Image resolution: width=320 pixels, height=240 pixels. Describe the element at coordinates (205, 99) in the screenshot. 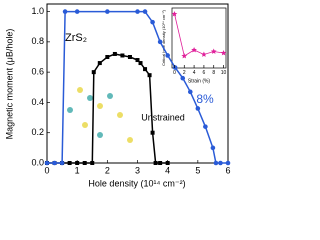

I see `series-label: 8%` at that location.